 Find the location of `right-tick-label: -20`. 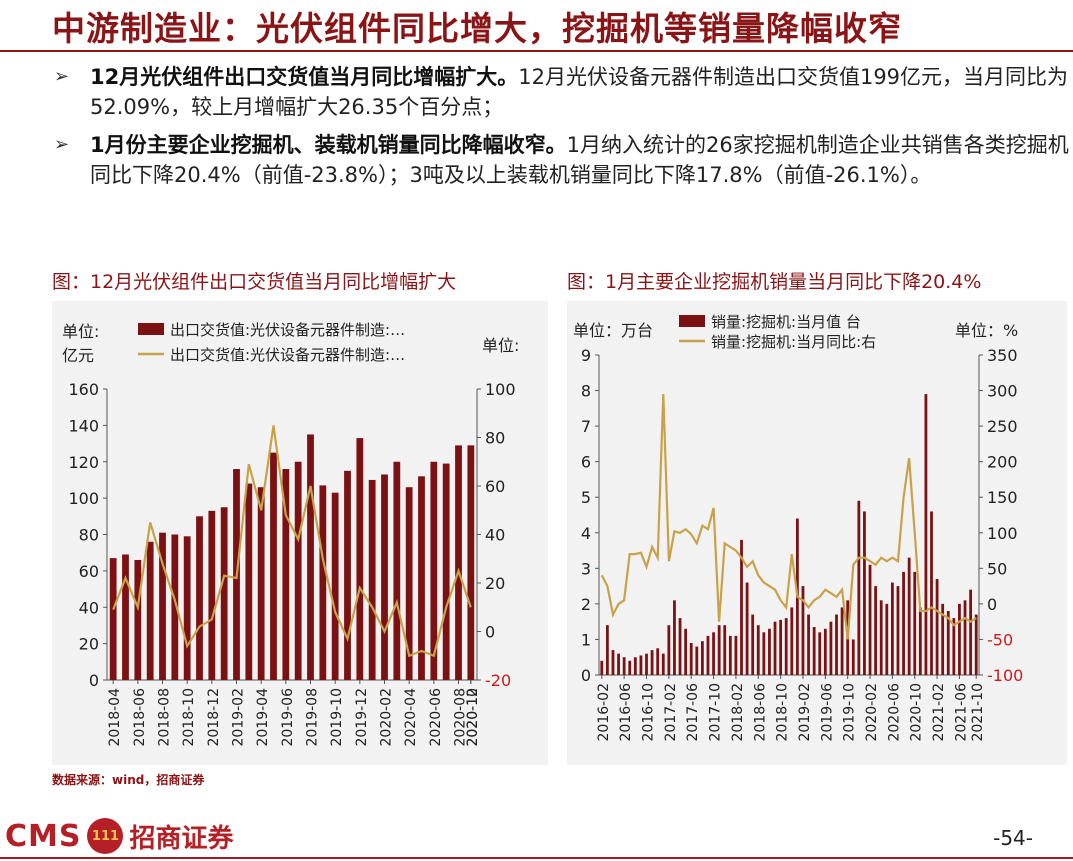

right-tick-label: -20 is located at coordinates (498, 680).